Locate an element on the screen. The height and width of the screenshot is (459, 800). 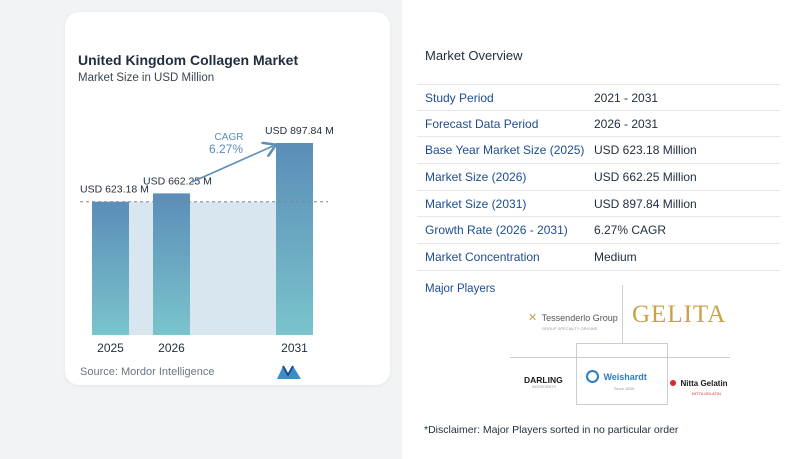
row-value: USD 623.18 Million is located at coordinates (645, 150).